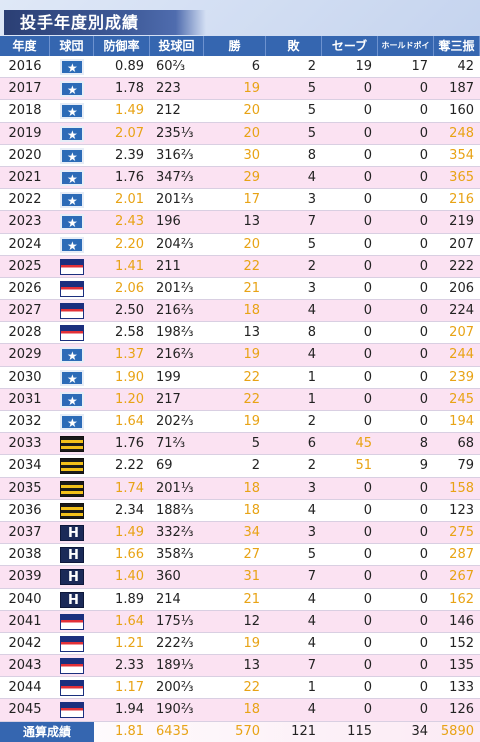 The width and height of the screenshot is (480, 742). What do you see at coordinates (457, 46) in the screenshot?
I see `header-strikeouts: 奪三振` at bounding box center [457, 46].